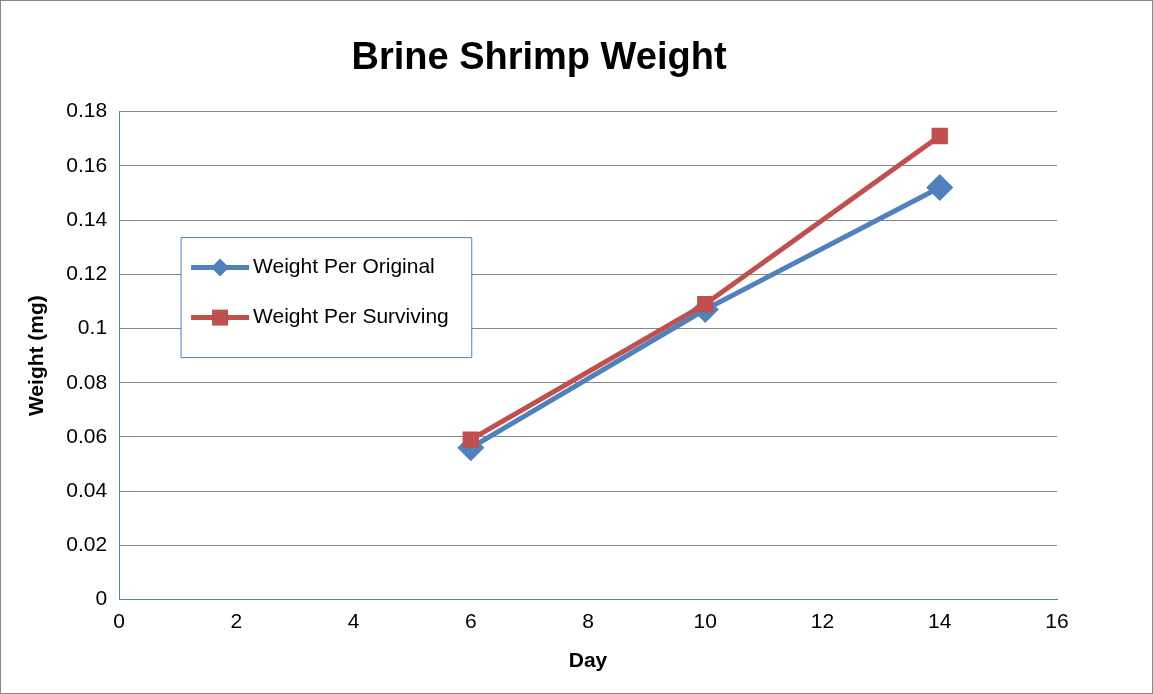 The width and height of the screenshot is (1153, 694). Describe the element at coordinates (822, 620) in the screenshot. I see `x-tick-label: 12` at that location.